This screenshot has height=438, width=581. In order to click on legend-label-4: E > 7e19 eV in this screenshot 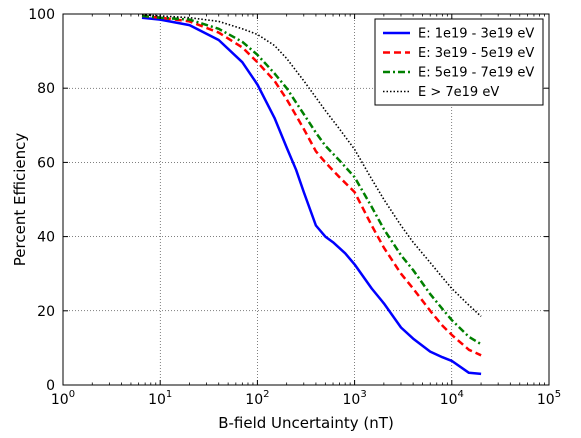, I will do `click(458, 92)`.